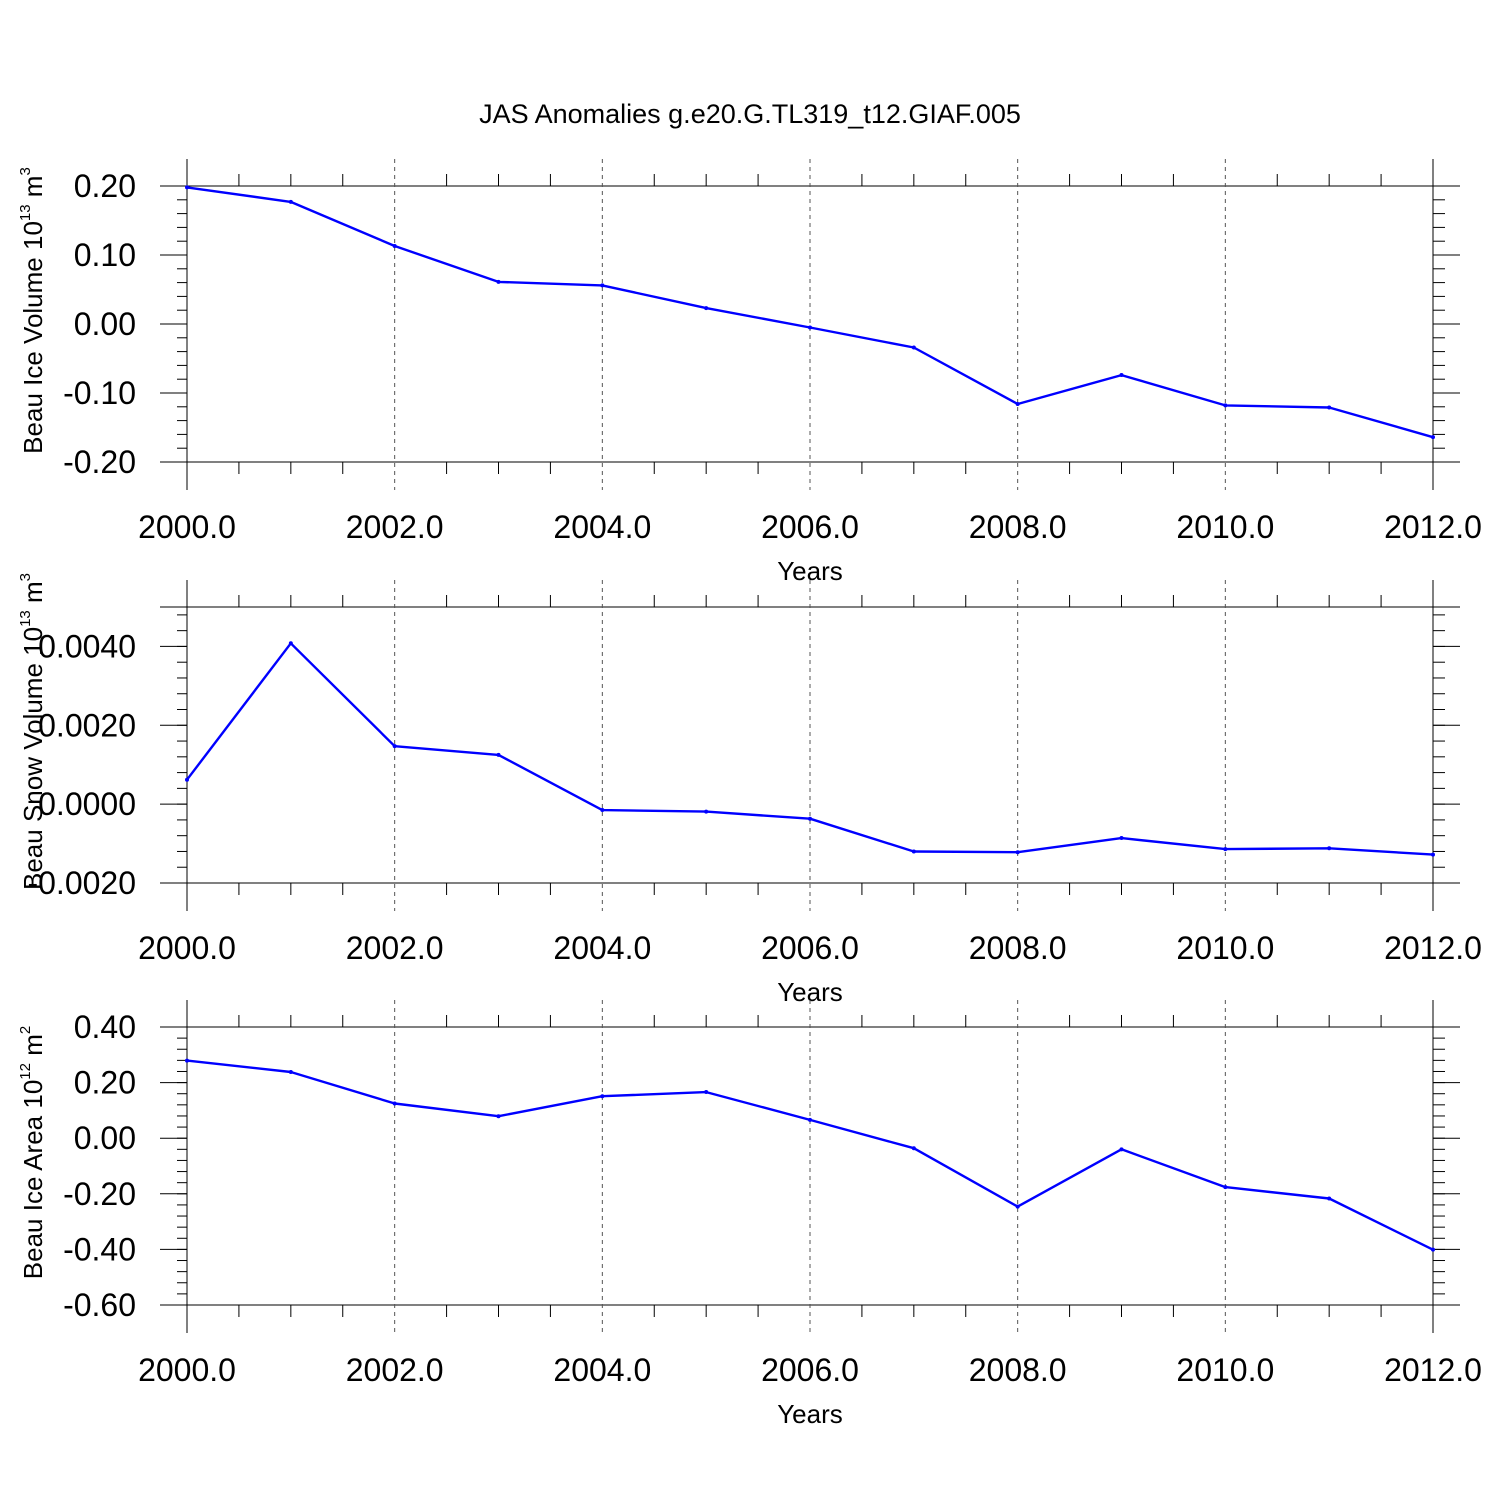 This screenshot has height=1500, width=1500. I want to click on y-tick-label: 0.40, so click(105, 1027).